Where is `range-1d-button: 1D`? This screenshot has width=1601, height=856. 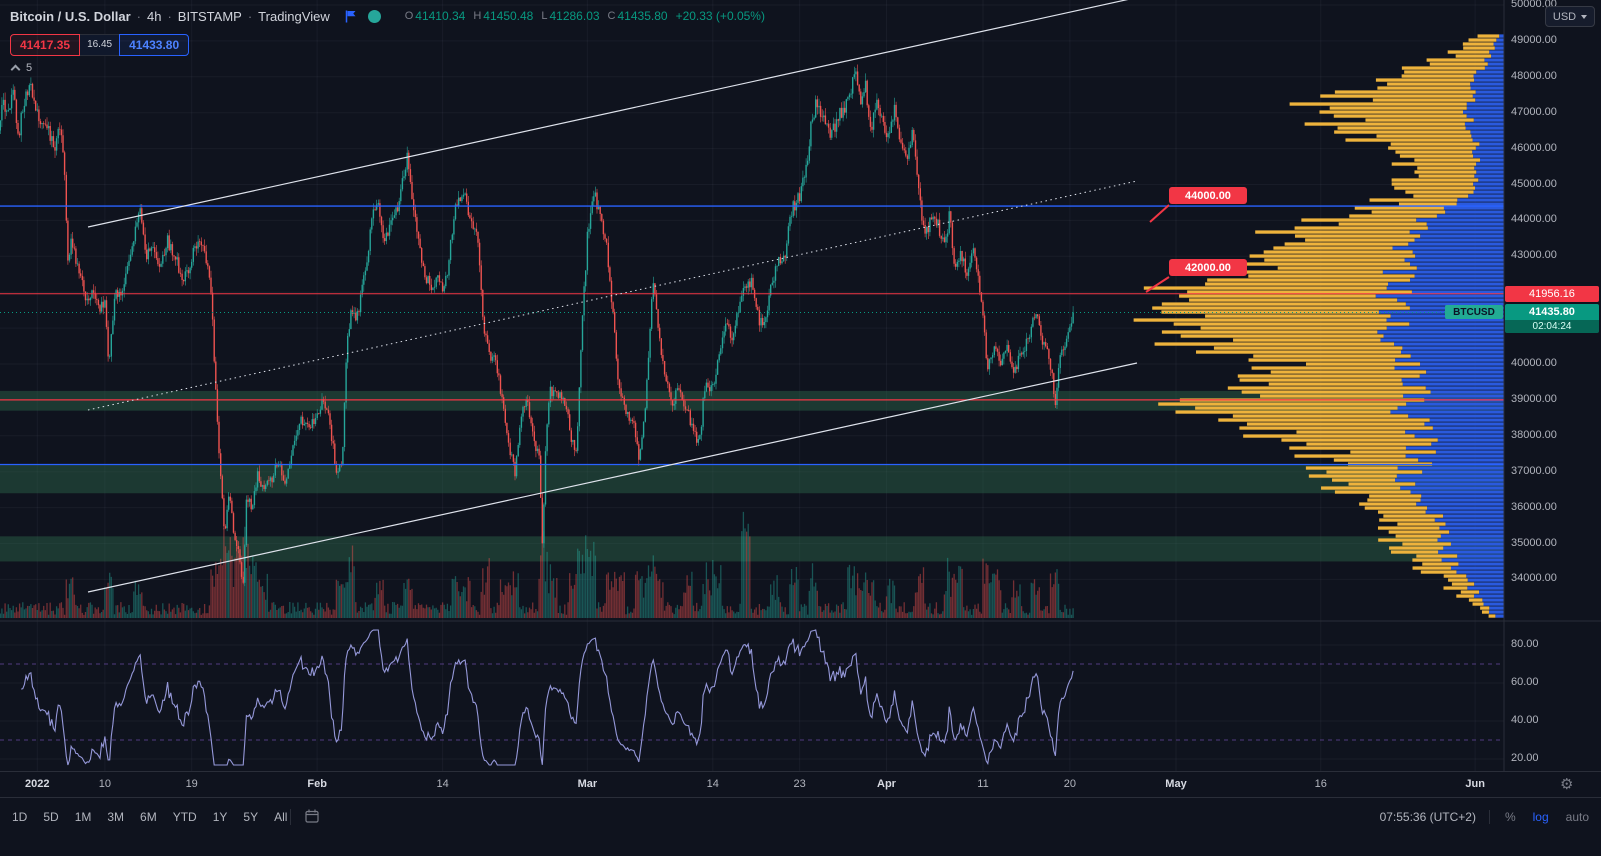 range-1d-button: 1D is located at coordinates (19, 817).